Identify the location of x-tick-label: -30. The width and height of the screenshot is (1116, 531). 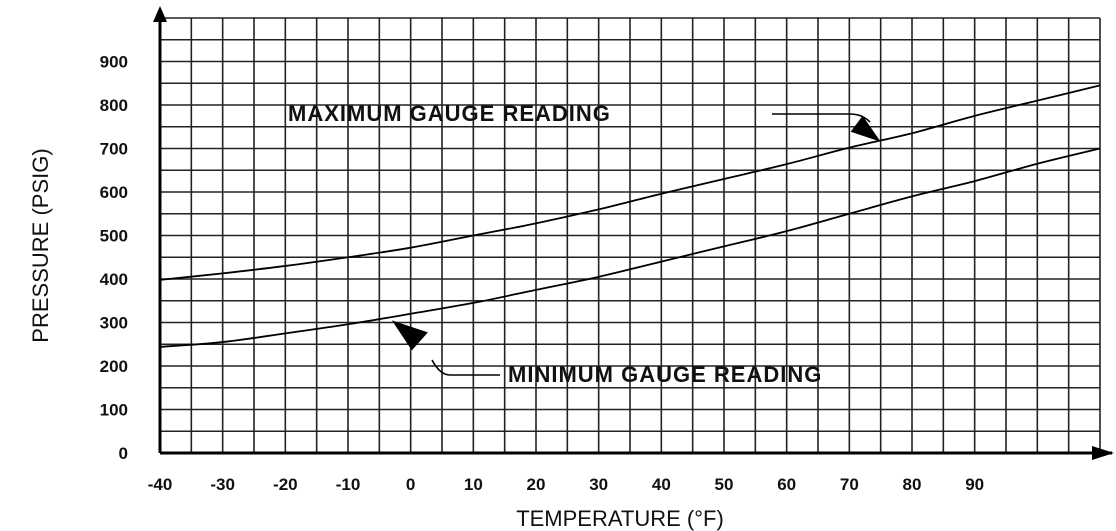
(222, 484).